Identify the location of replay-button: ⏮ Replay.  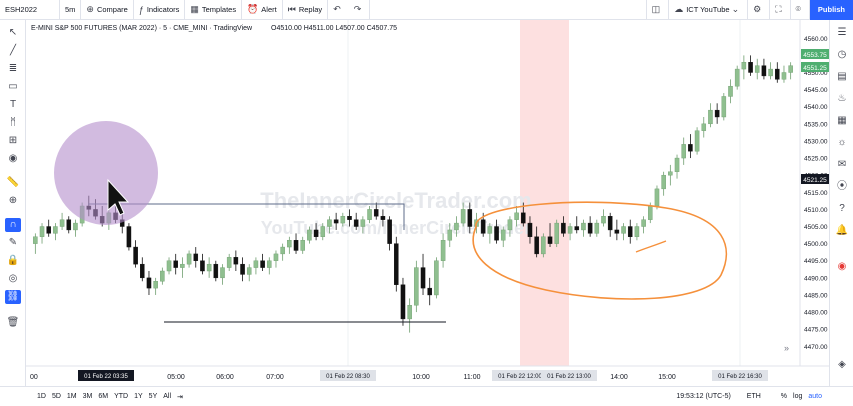
(306, 10).